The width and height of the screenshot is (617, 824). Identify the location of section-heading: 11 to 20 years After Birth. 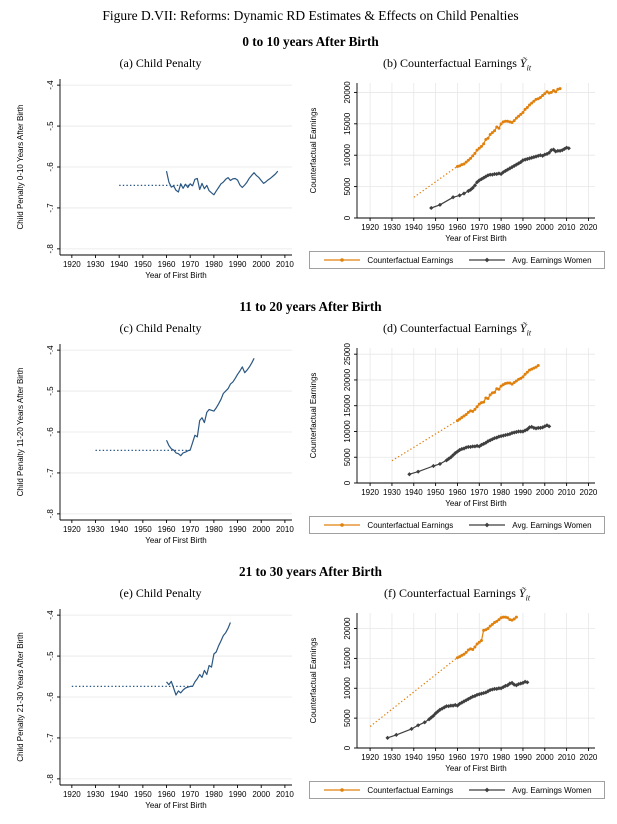
(310, 306).